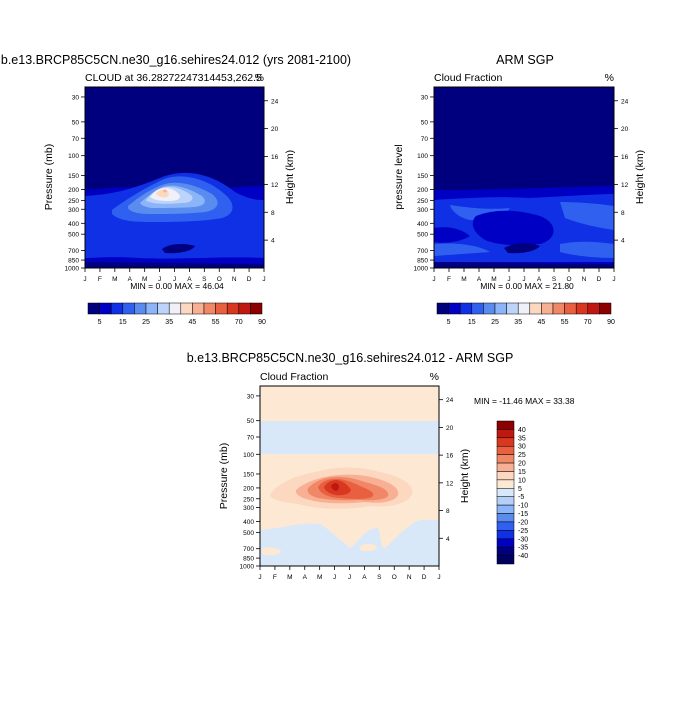 This screenshot has height=705, width=700. What do you see at coordinates (524, 401) in the screenshot?
I see `panel-diff-minmax: MIN = -11.46 MAX = 33.38` at bounding box center [524, 401].